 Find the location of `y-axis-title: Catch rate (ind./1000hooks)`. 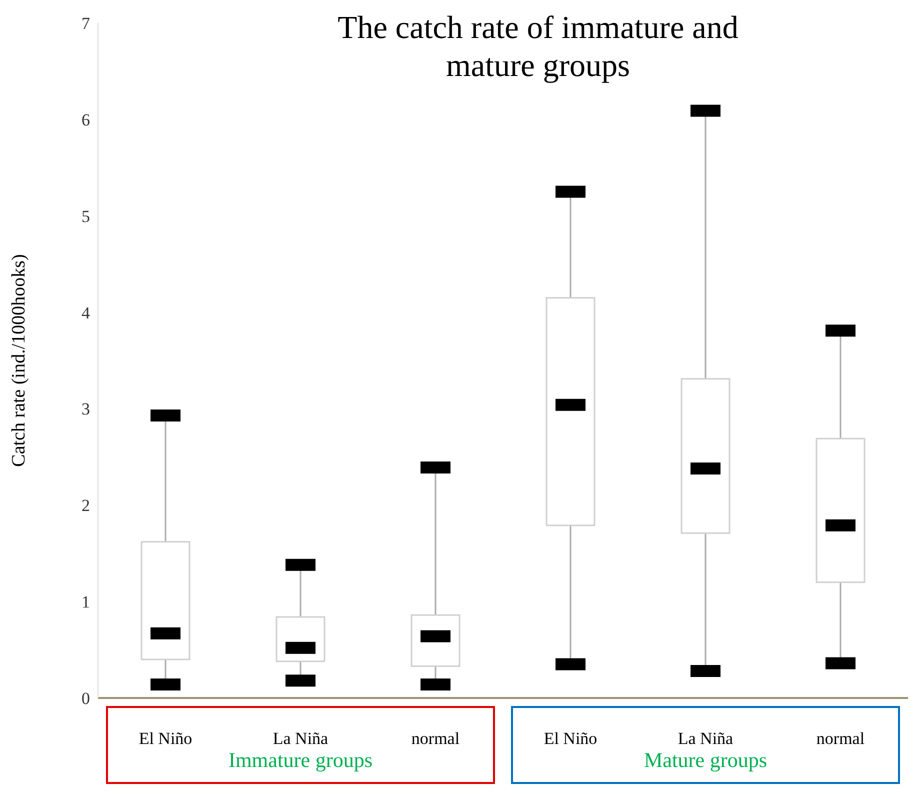

y-axis-title: Catch rate (ind./1000hooks) is located at coordinates (19, 360).